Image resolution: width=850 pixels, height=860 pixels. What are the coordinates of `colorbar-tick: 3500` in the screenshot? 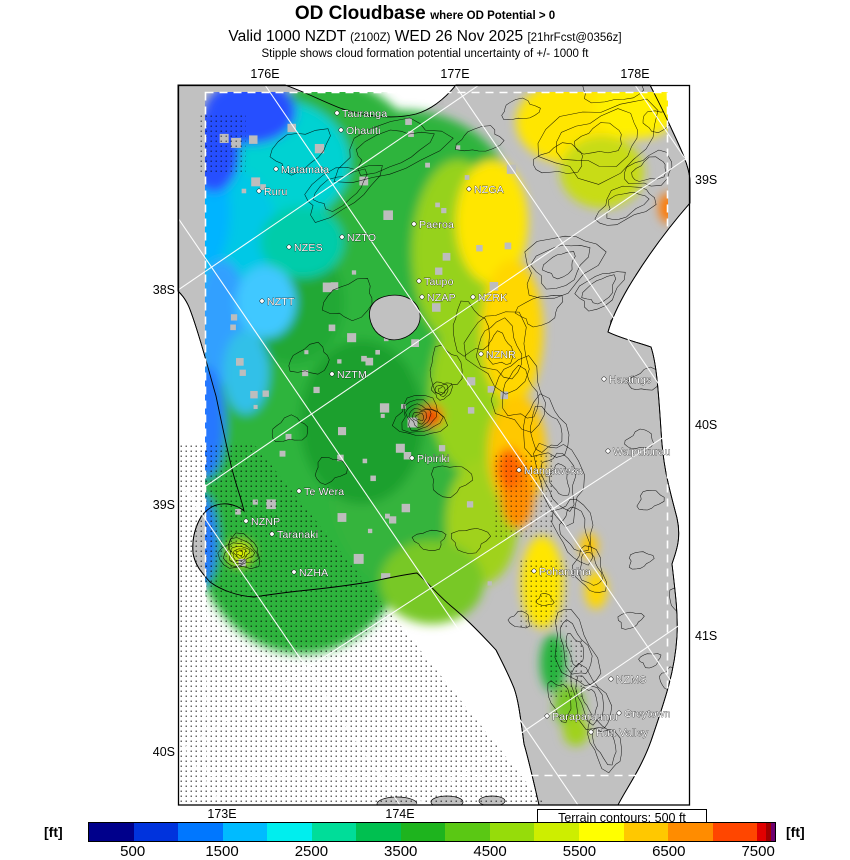 It's located at (401, 851).